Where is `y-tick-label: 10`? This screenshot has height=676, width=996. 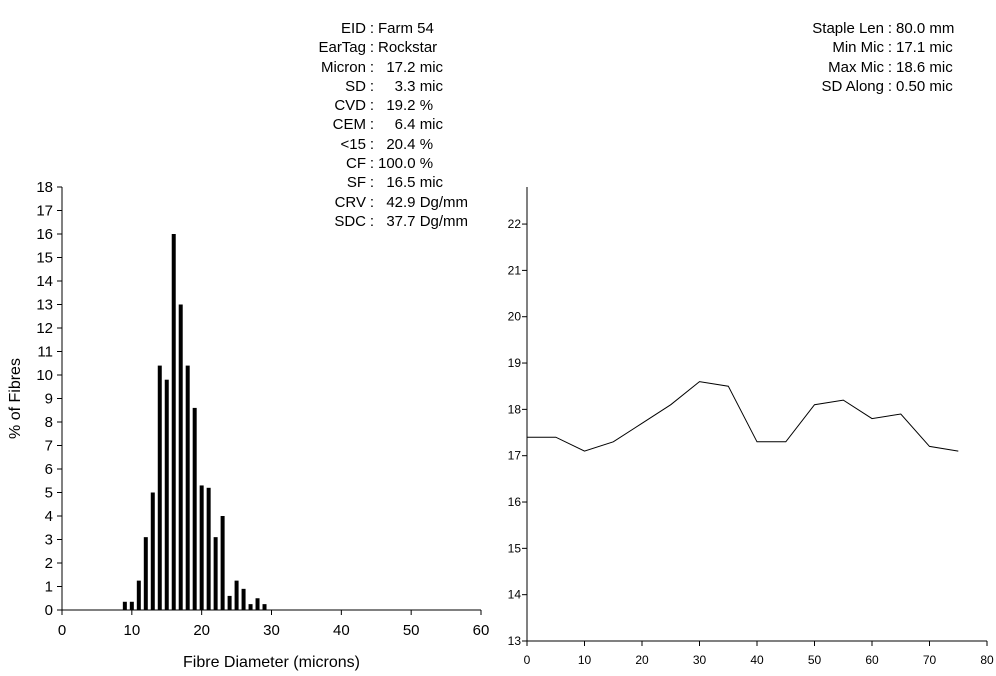 y-tick-label: 10 is located at coordinates (44, 375).